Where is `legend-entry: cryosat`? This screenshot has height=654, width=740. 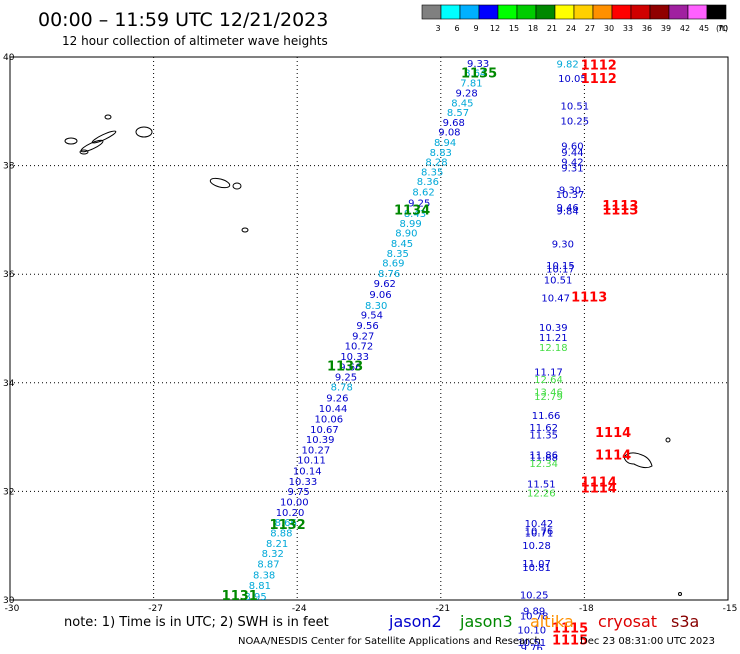
legend-entry: cryosat is located at coordinates (627, 621).